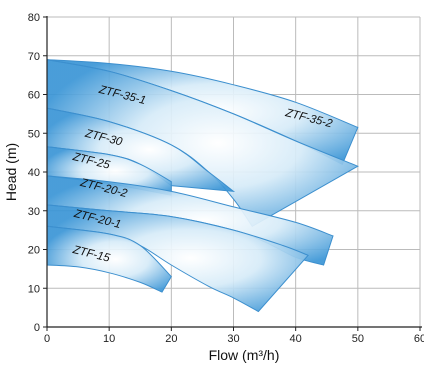  Describe the element at coordinates (37, 328) in the screenshot. I see `y-tick-label: 0` at that location.